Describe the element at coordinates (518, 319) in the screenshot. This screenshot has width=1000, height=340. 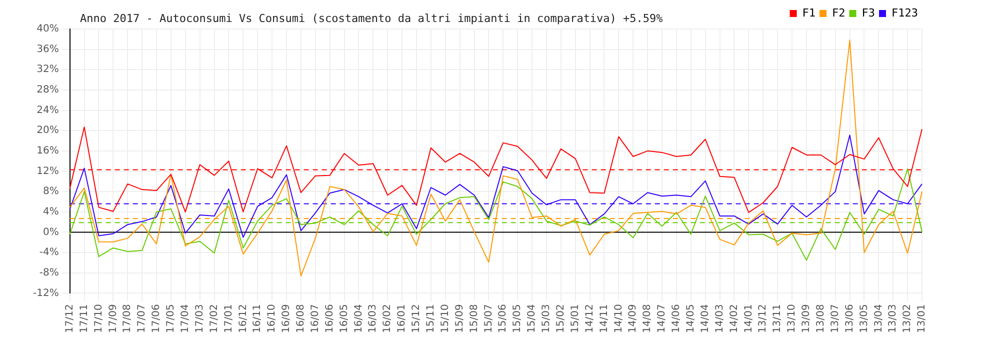
I see `x-tick-label: 15/05` at that location.